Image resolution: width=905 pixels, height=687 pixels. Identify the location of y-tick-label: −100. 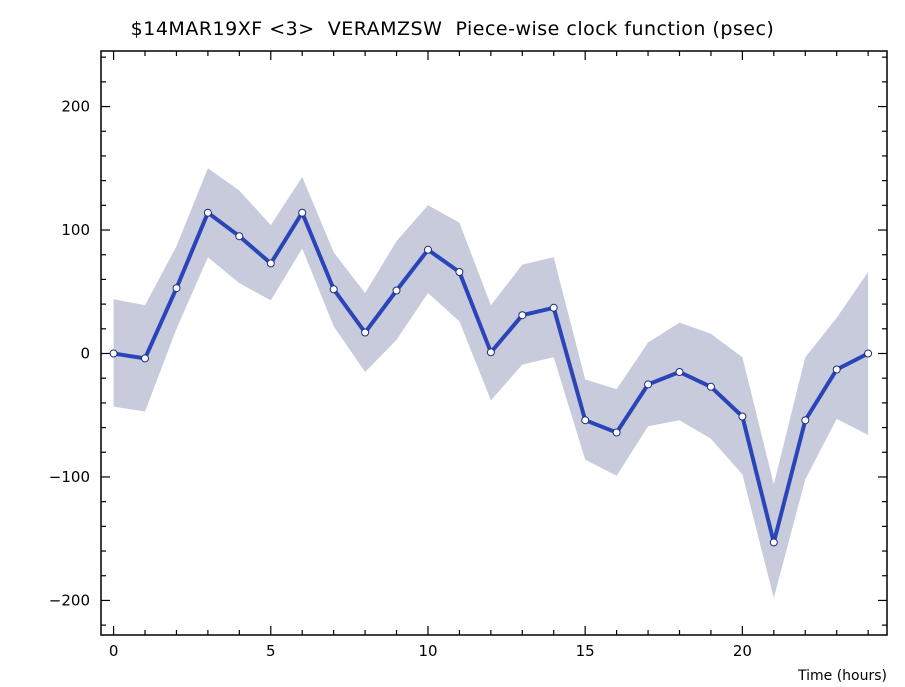
(69, 477).